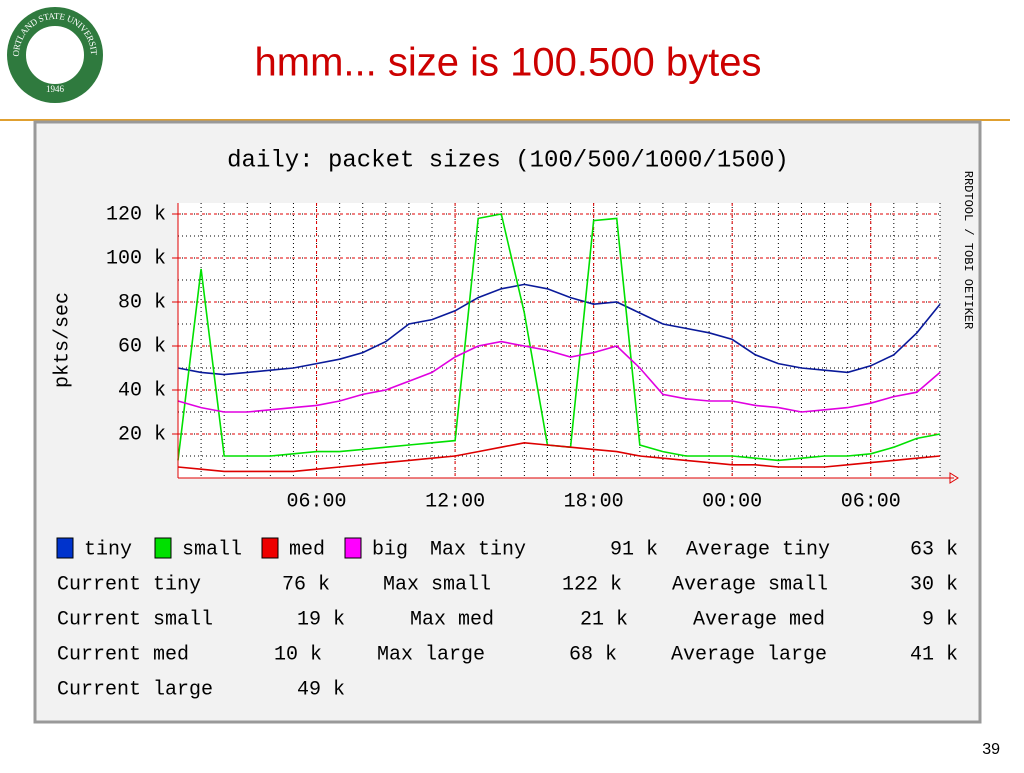 The height and width of the screenshot is (773, 1024). I want to click on stat-label: Current small, so click(135, 619).